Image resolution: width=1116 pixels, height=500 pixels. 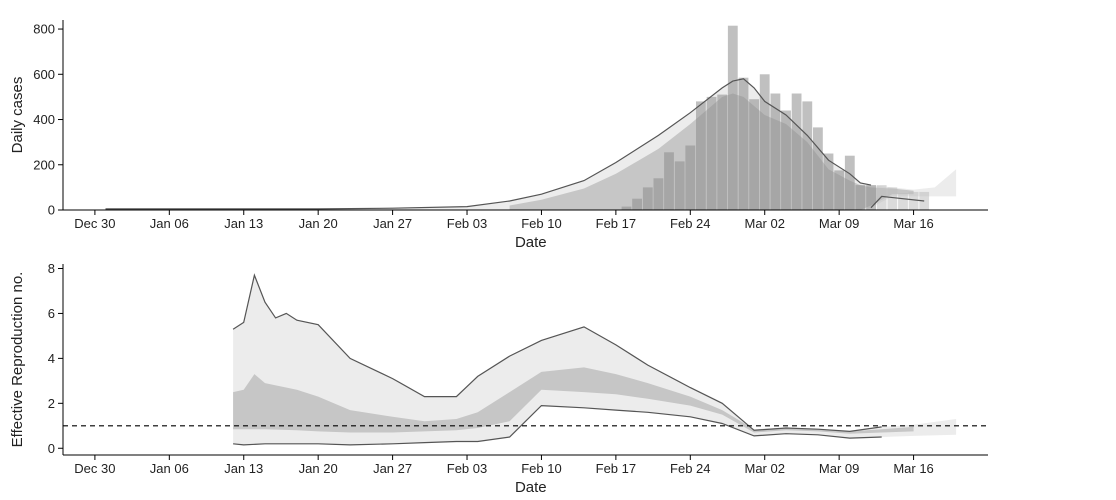 What do you see at coordinates (51, 268) in the screenshot?
I see `y-tick-label: 8` at bounding box center [51, 268].